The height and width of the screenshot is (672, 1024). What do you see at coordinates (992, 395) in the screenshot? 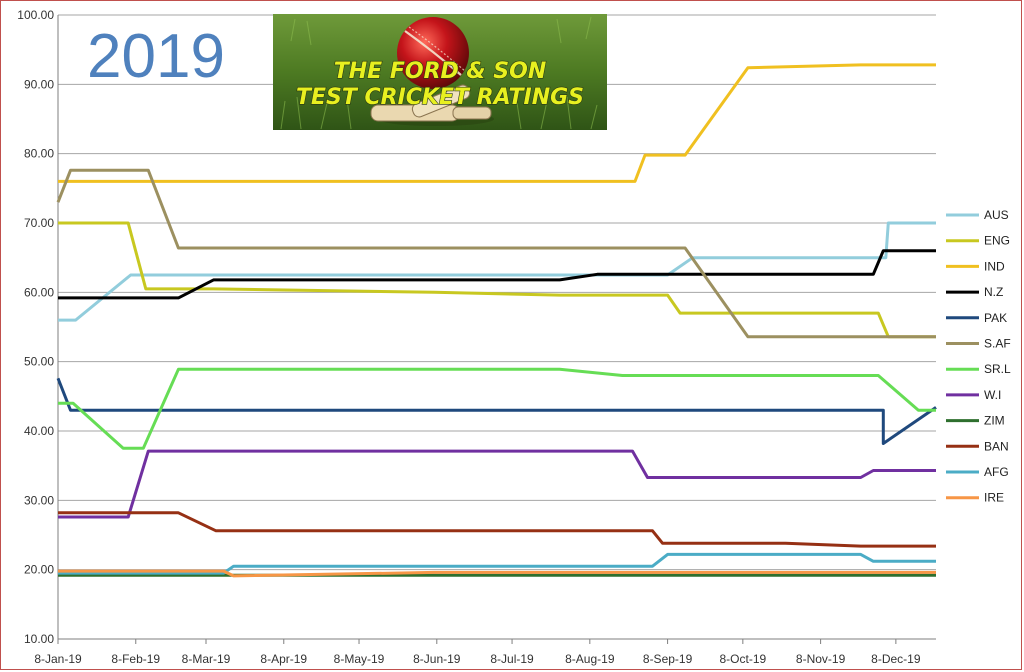
I see `legend-label-wi: W.I` at bounding box center [992, 395].